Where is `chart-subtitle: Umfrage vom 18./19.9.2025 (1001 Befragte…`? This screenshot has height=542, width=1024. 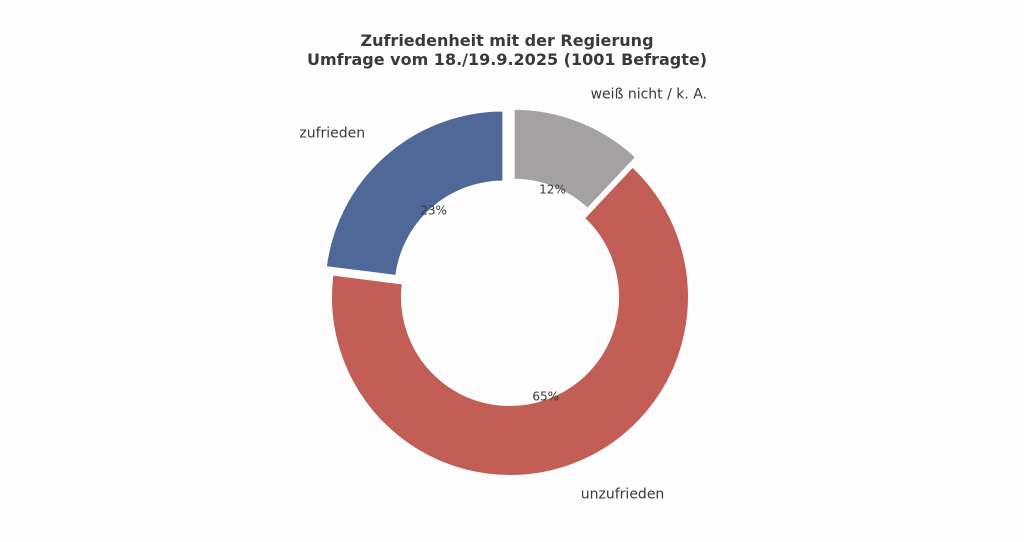
chart-subtitle: Umfrage vom 18./19.9.2025 (1001 Befragte… is located at coordinates (507, 59).